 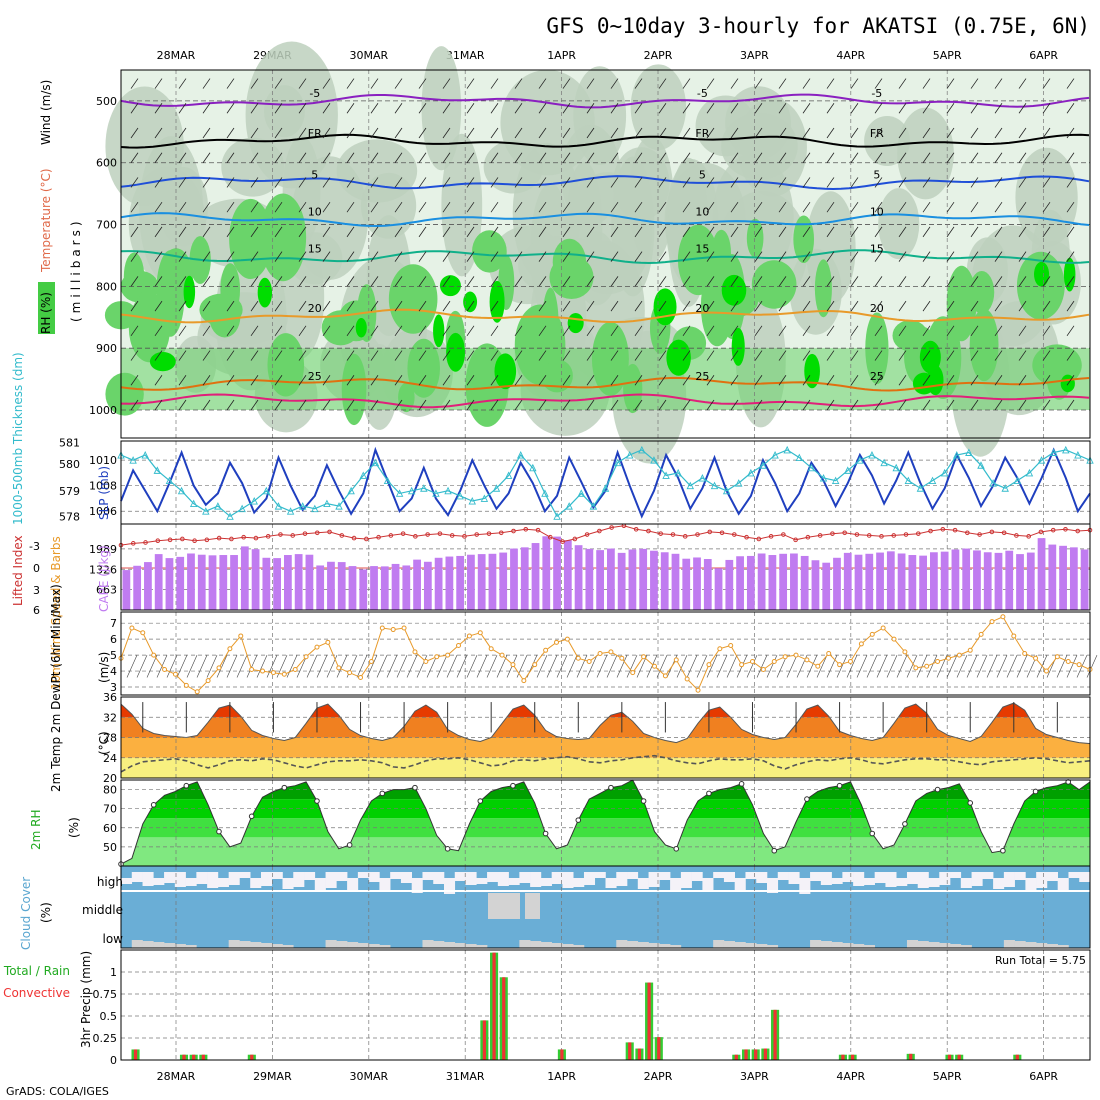 I want to click on rh-cell, so click(x=658, y=107).